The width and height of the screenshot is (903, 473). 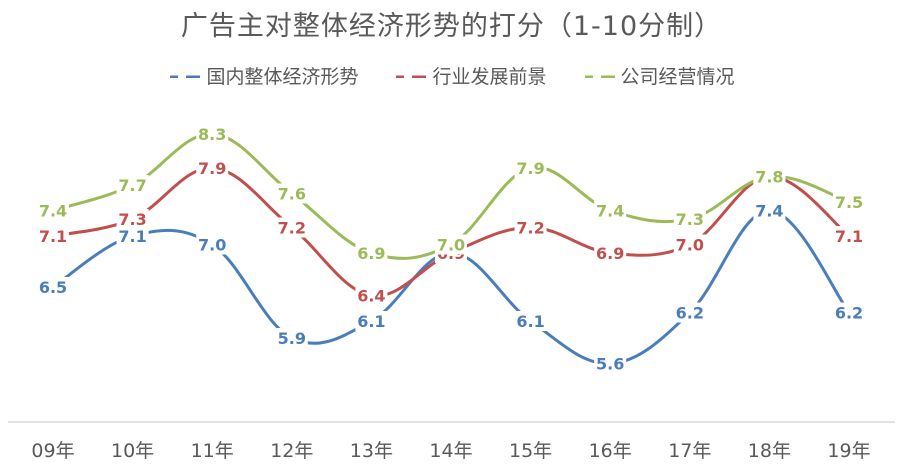 I want to click on data-label: 6.4, so click(x=371, y=296).